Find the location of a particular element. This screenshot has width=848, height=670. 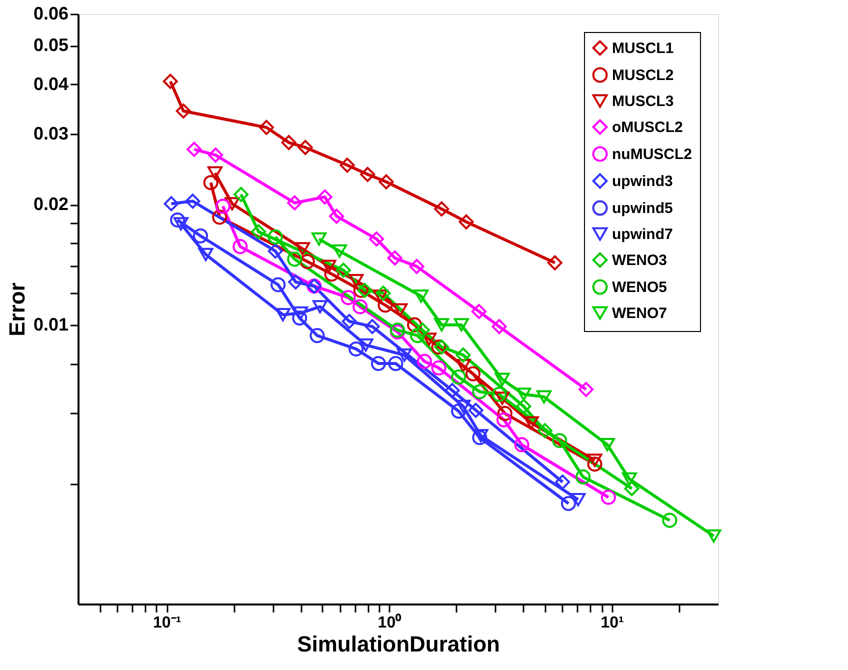

y-axis-title: Error is located at coordinates (17, 309).